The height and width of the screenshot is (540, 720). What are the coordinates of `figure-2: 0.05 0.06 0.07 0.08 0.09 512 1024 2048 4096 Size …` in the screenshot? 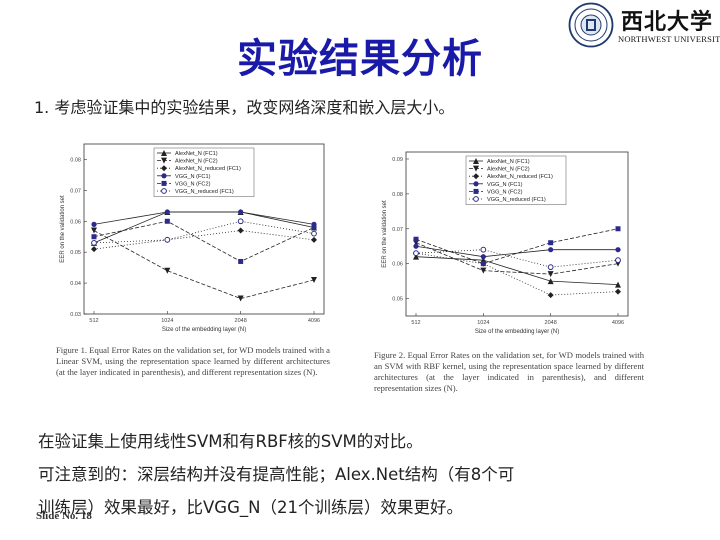 It's located at (503, 239).